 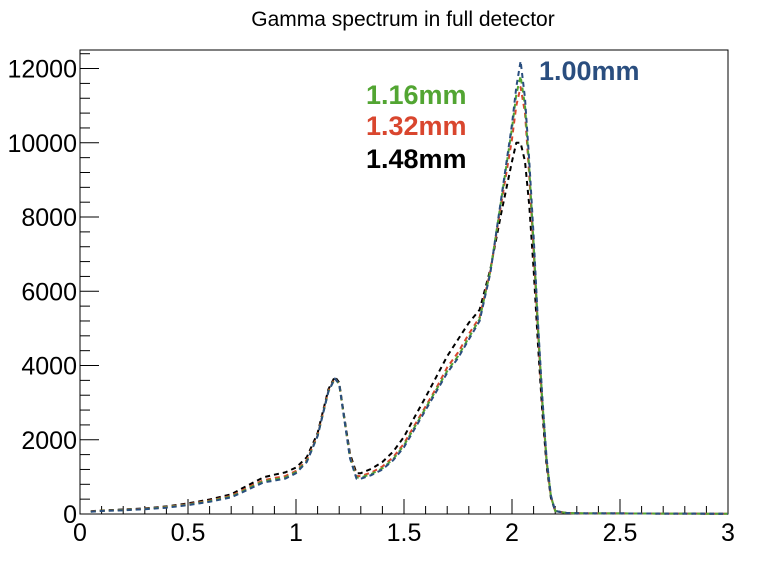 What do you see at coordinates (49, 367) in the screenshot?
I see `y-tick-label: 4000` at bounding box center [49, 367].